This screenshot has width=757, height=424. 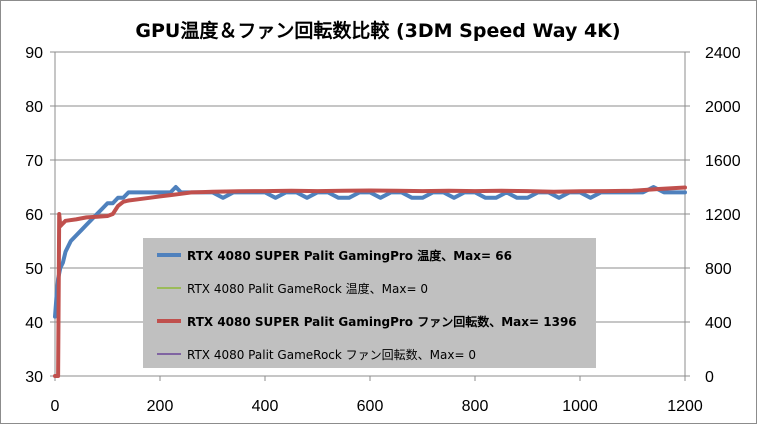 What do you see at coordinates (580, 406) in the screenshot?
I see `x-tick-label: 1000` at bounding box center [580, 406].